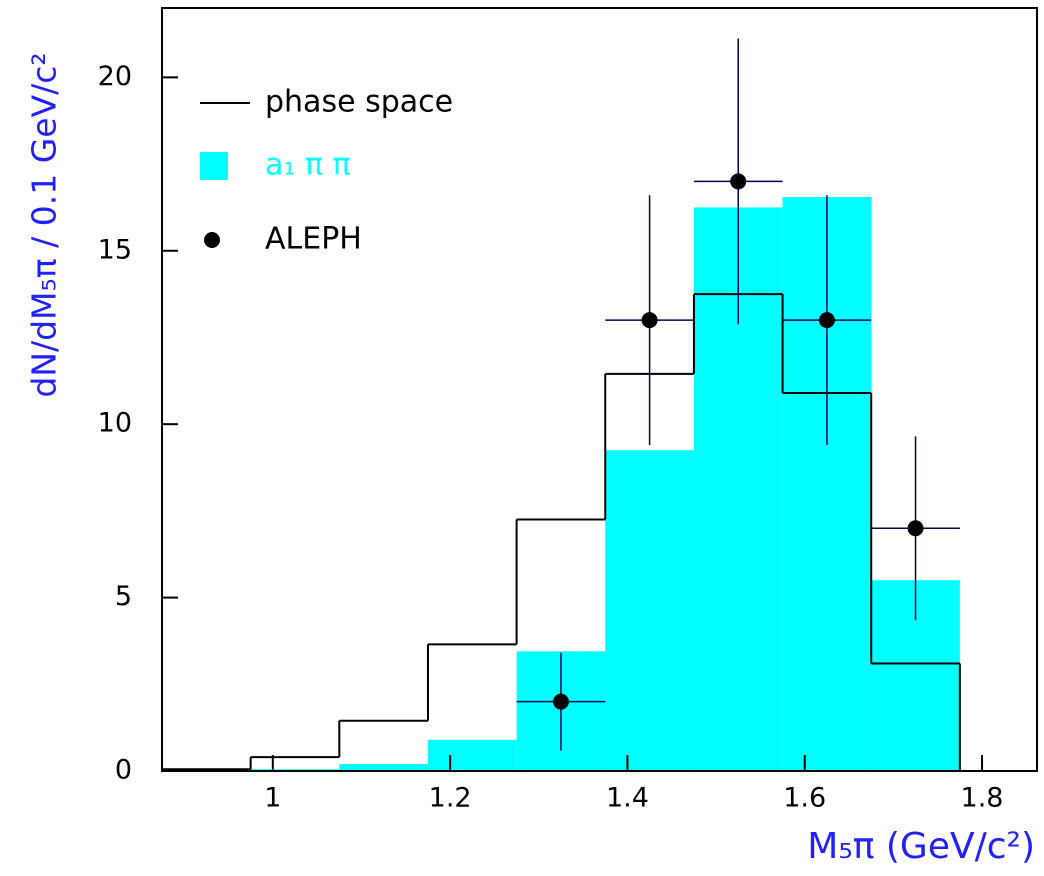 This screenshot has width=1044, height=876. Describe the element at coordinates (115, 76) in the screenshot. I see `y-tick-label: 20` at that location.